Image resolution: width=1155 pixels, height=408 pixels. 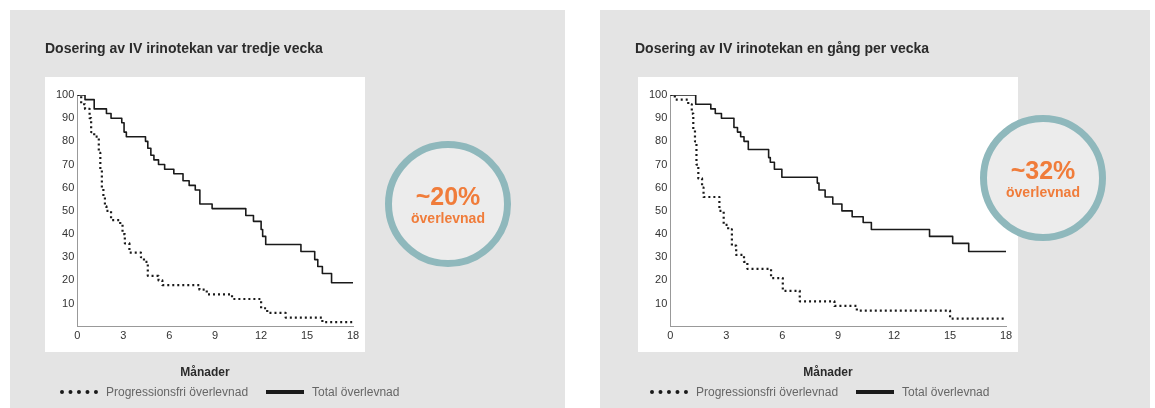 I want to click on chart-title: Dosering av IV irinotekan en gång per vecka, so click(x=782, y=48).